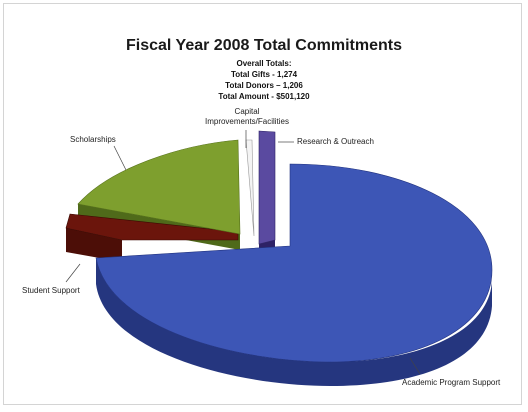 Image resolution: width=528 pixels, height=412 pixels. What do you see at coordinates (267, 187) in the screenshot?
I see `slice-research` at bounding box center [267, 187].